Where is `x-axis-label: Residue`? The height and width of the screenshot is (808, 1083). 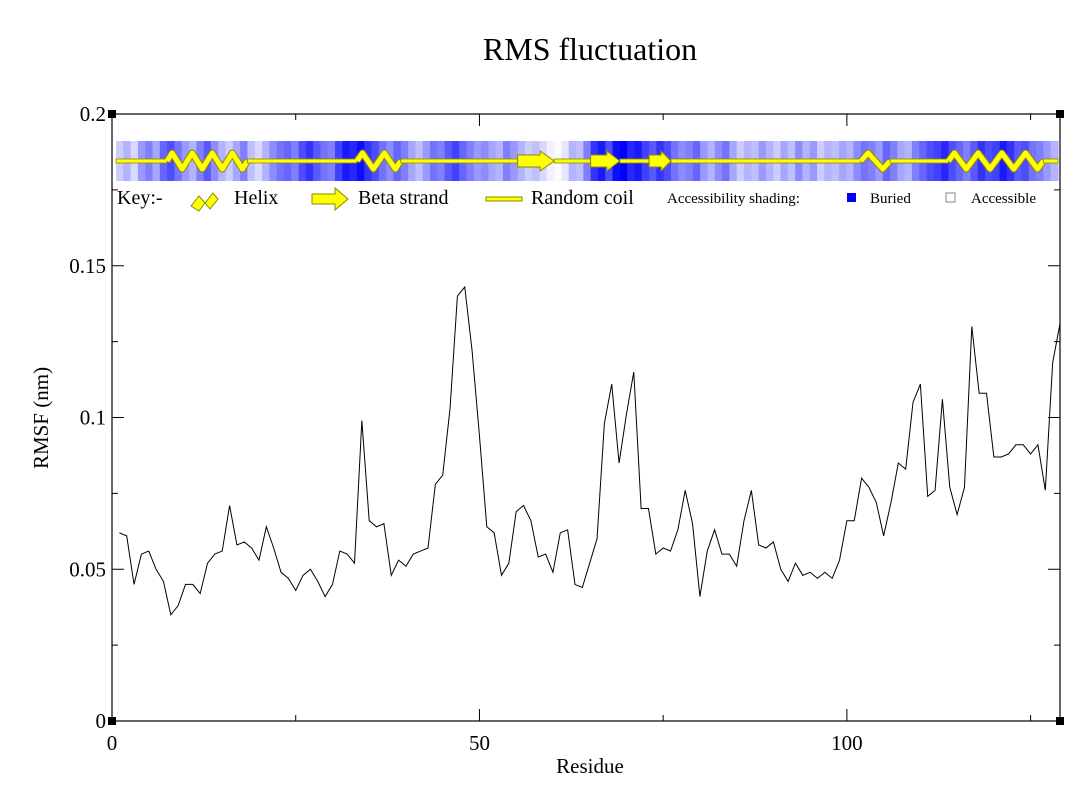 x-axis-label: Residue is located at coordinates (590, 766).